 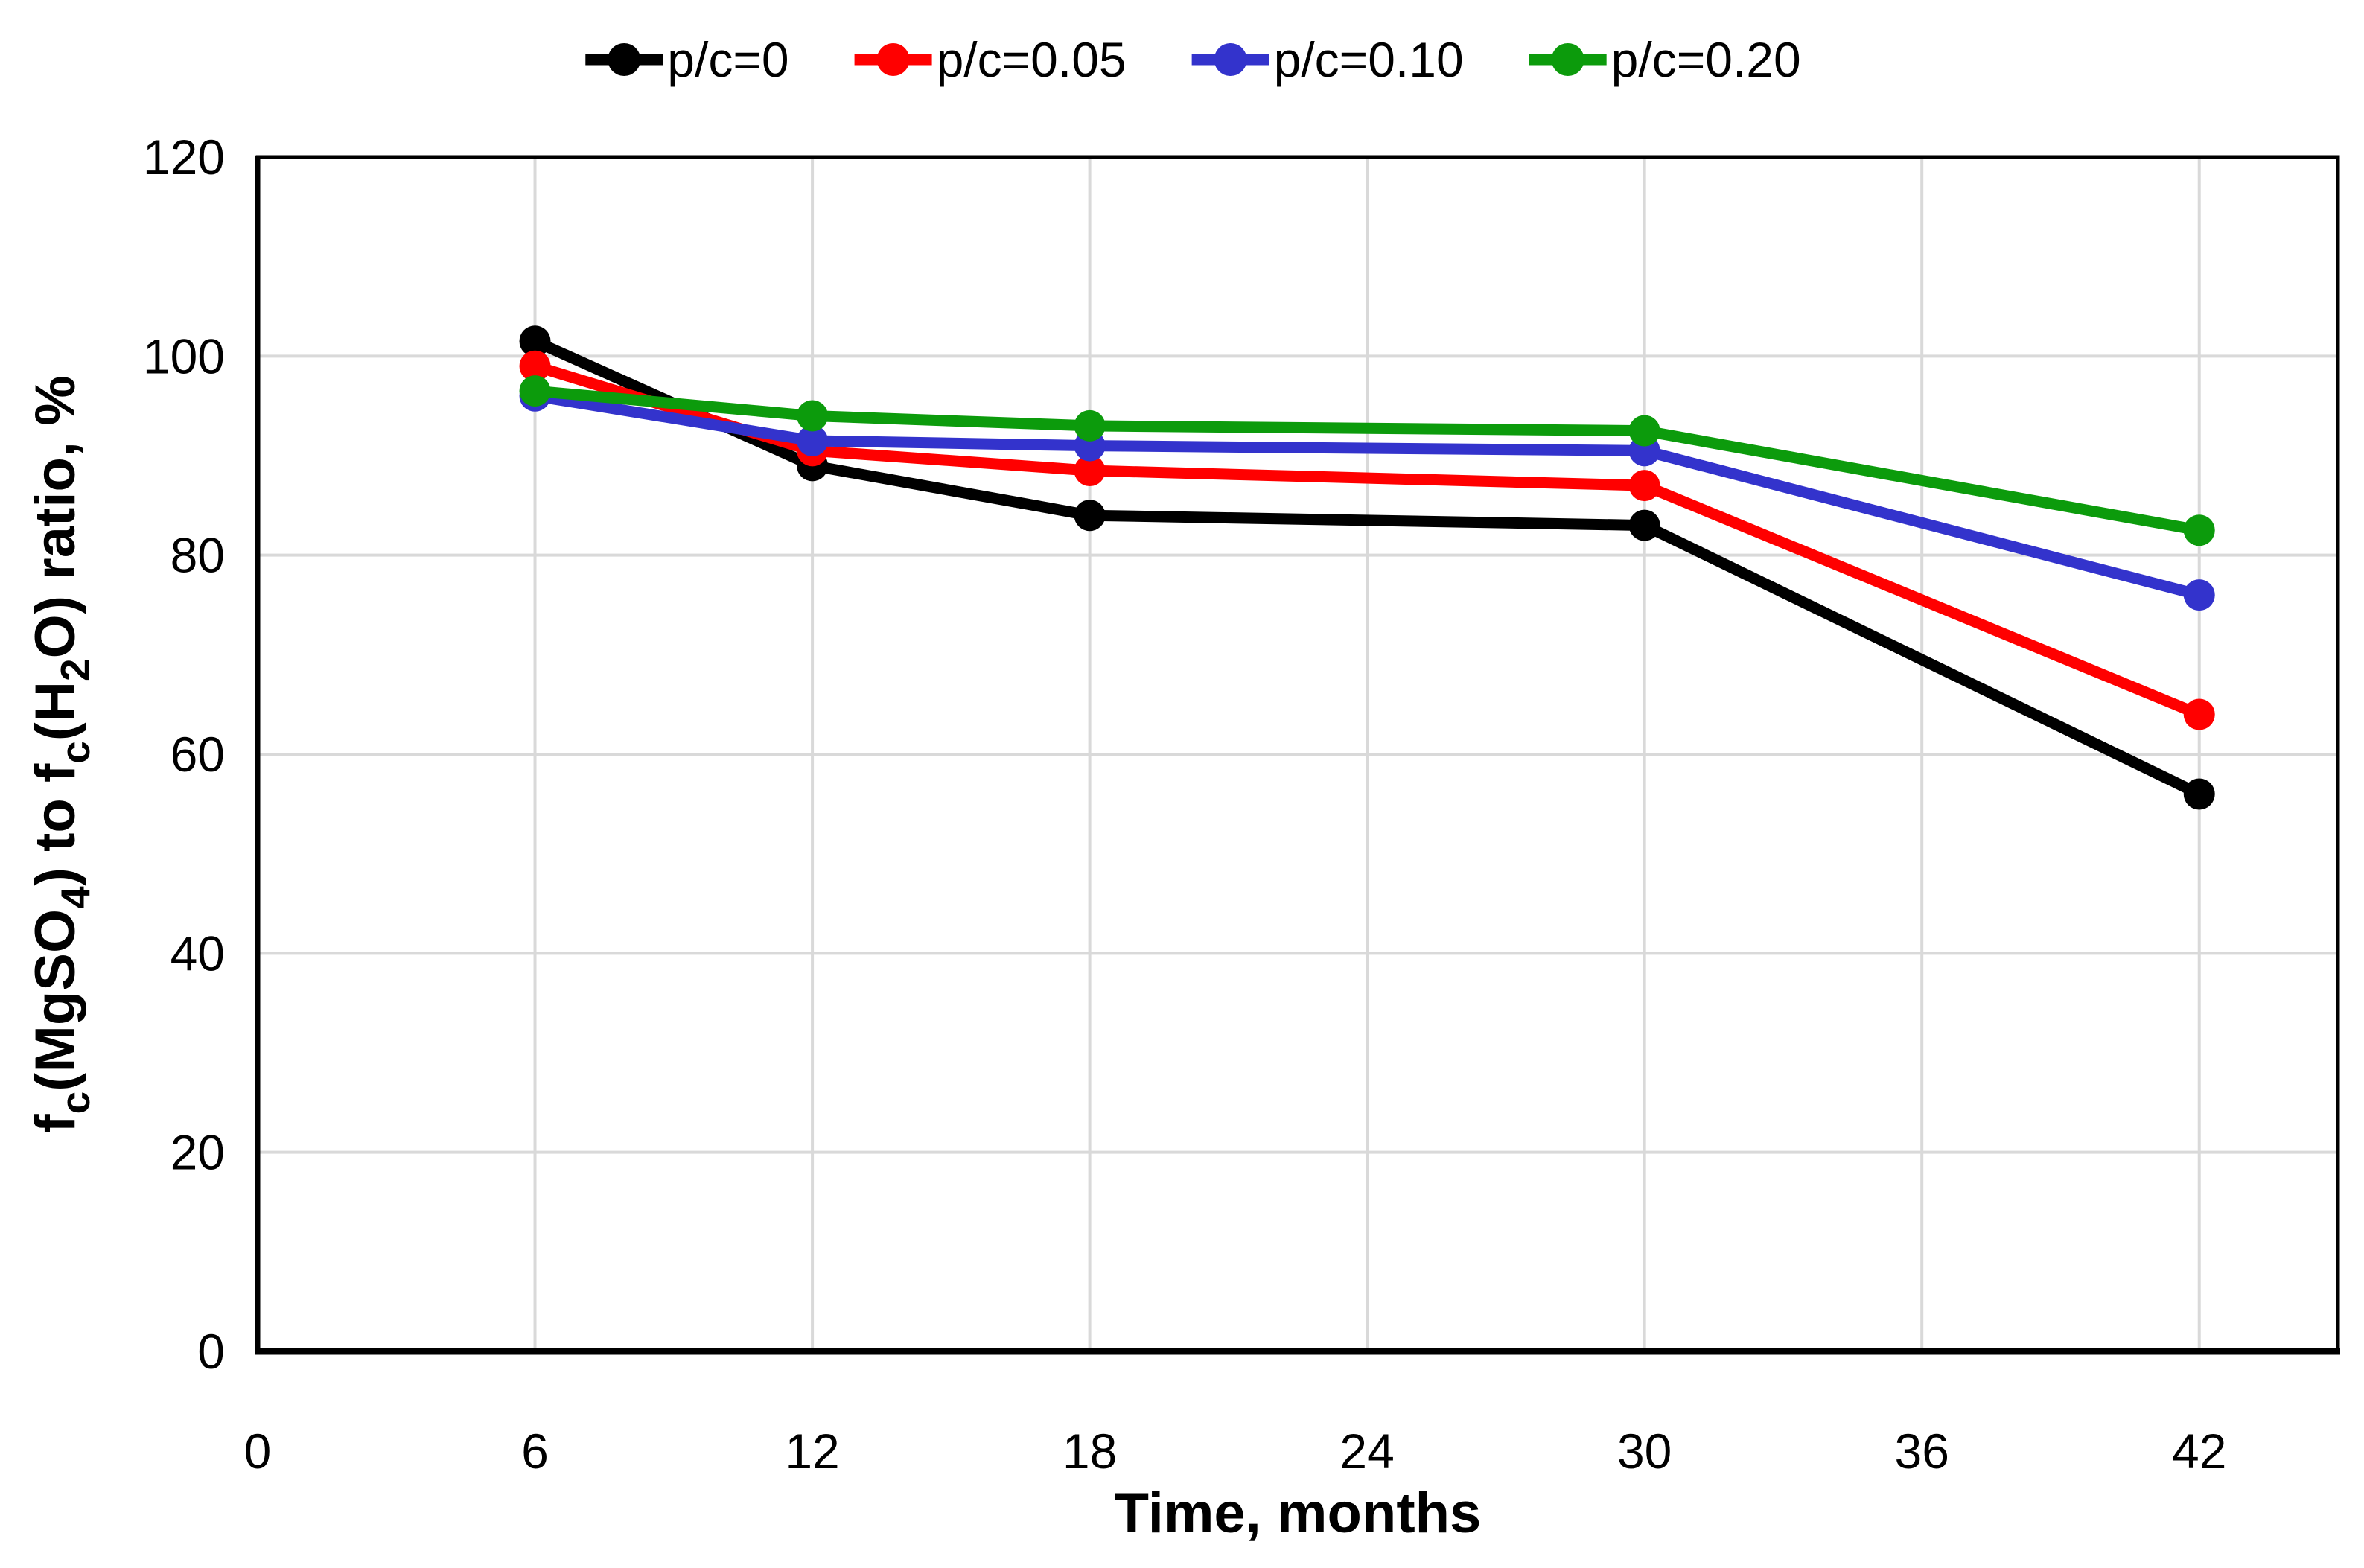 I want to click on data-point-p-c-0-10-x42, so click(x=2199, y=595).